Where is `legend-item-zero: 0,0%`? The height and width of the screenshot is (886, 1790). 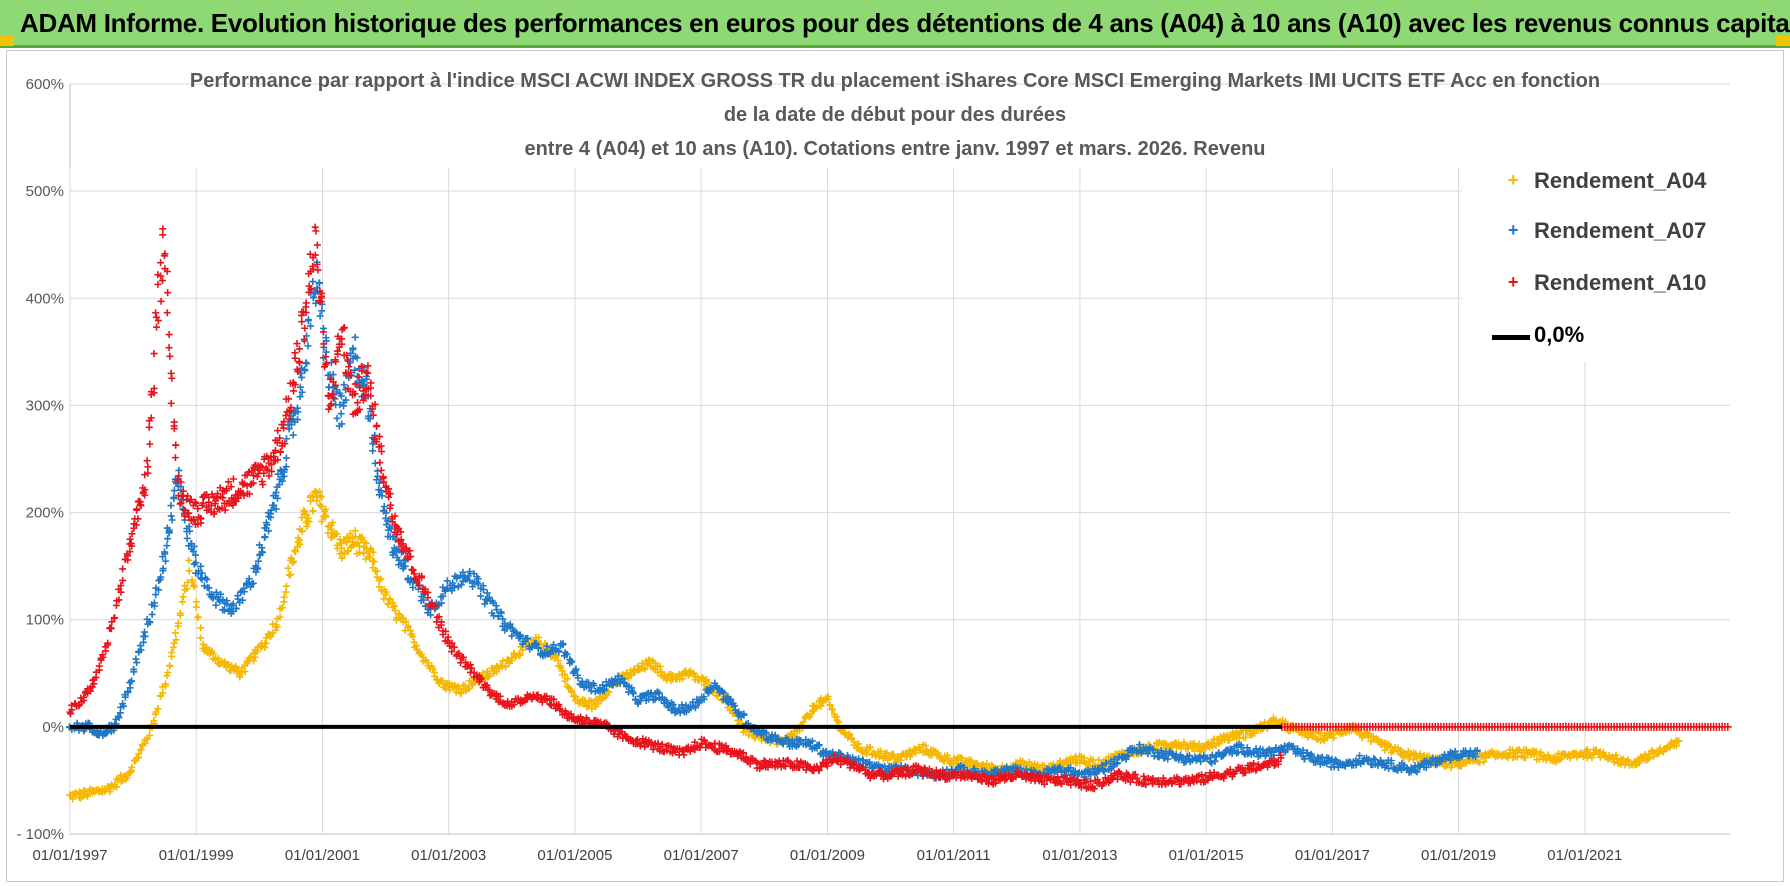 legend-item-zero: 0,0% is located at coordinates (1597, 335).